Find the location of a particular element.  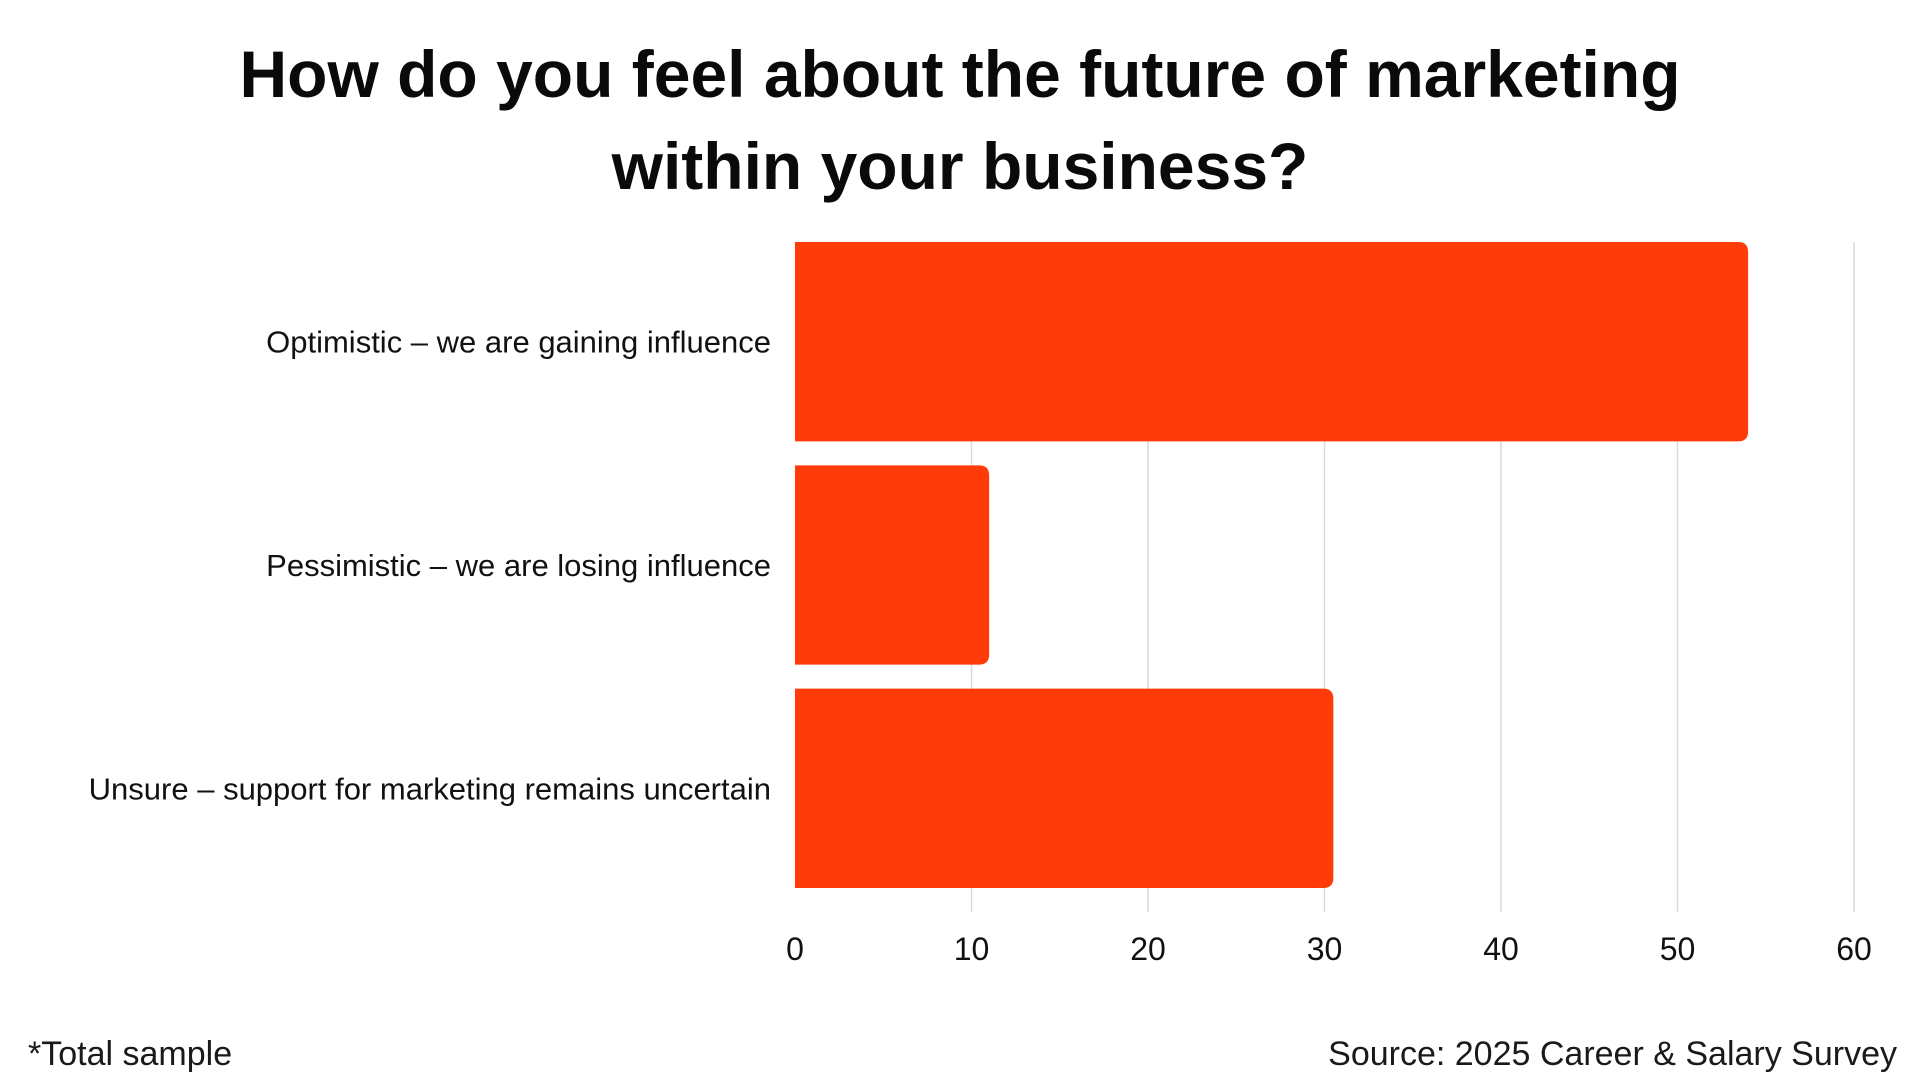

x-tick-label: 50 is located at coordinates (1678, 949).